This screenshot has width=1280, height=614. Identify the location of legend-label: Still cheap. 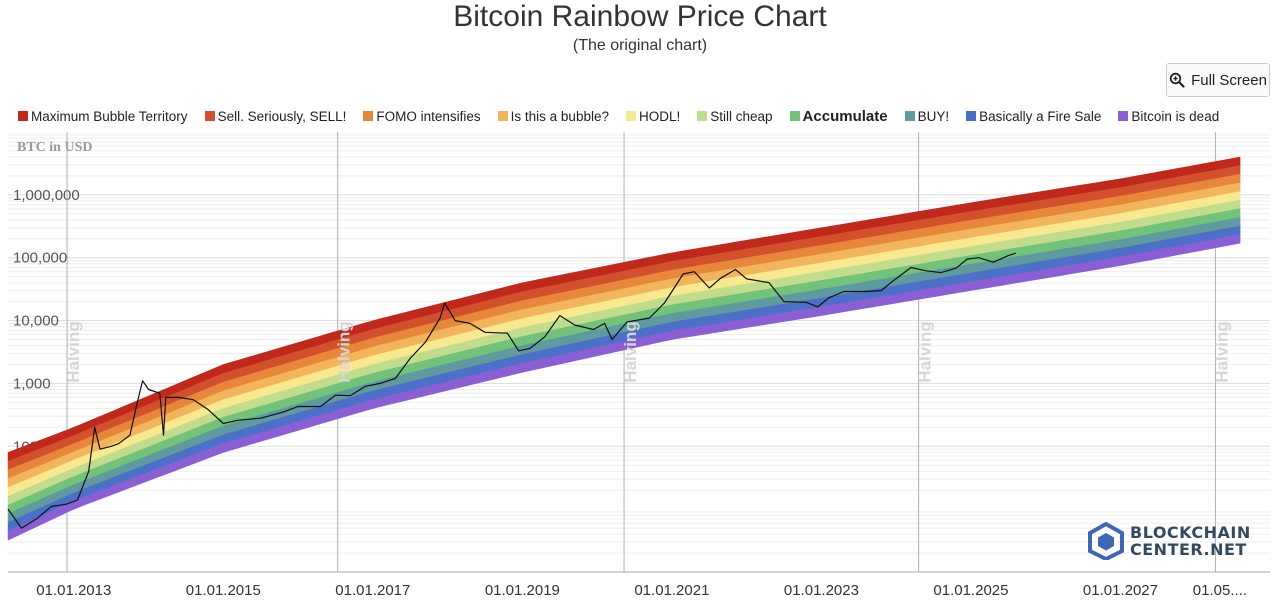
(741, 116).